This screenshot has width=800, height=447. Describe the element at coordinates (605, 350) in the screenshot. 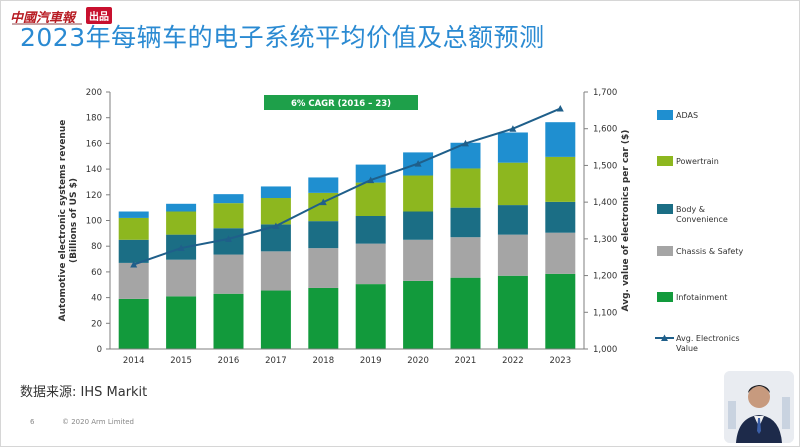

I see `y2-tick-label: 1,000` at that location.